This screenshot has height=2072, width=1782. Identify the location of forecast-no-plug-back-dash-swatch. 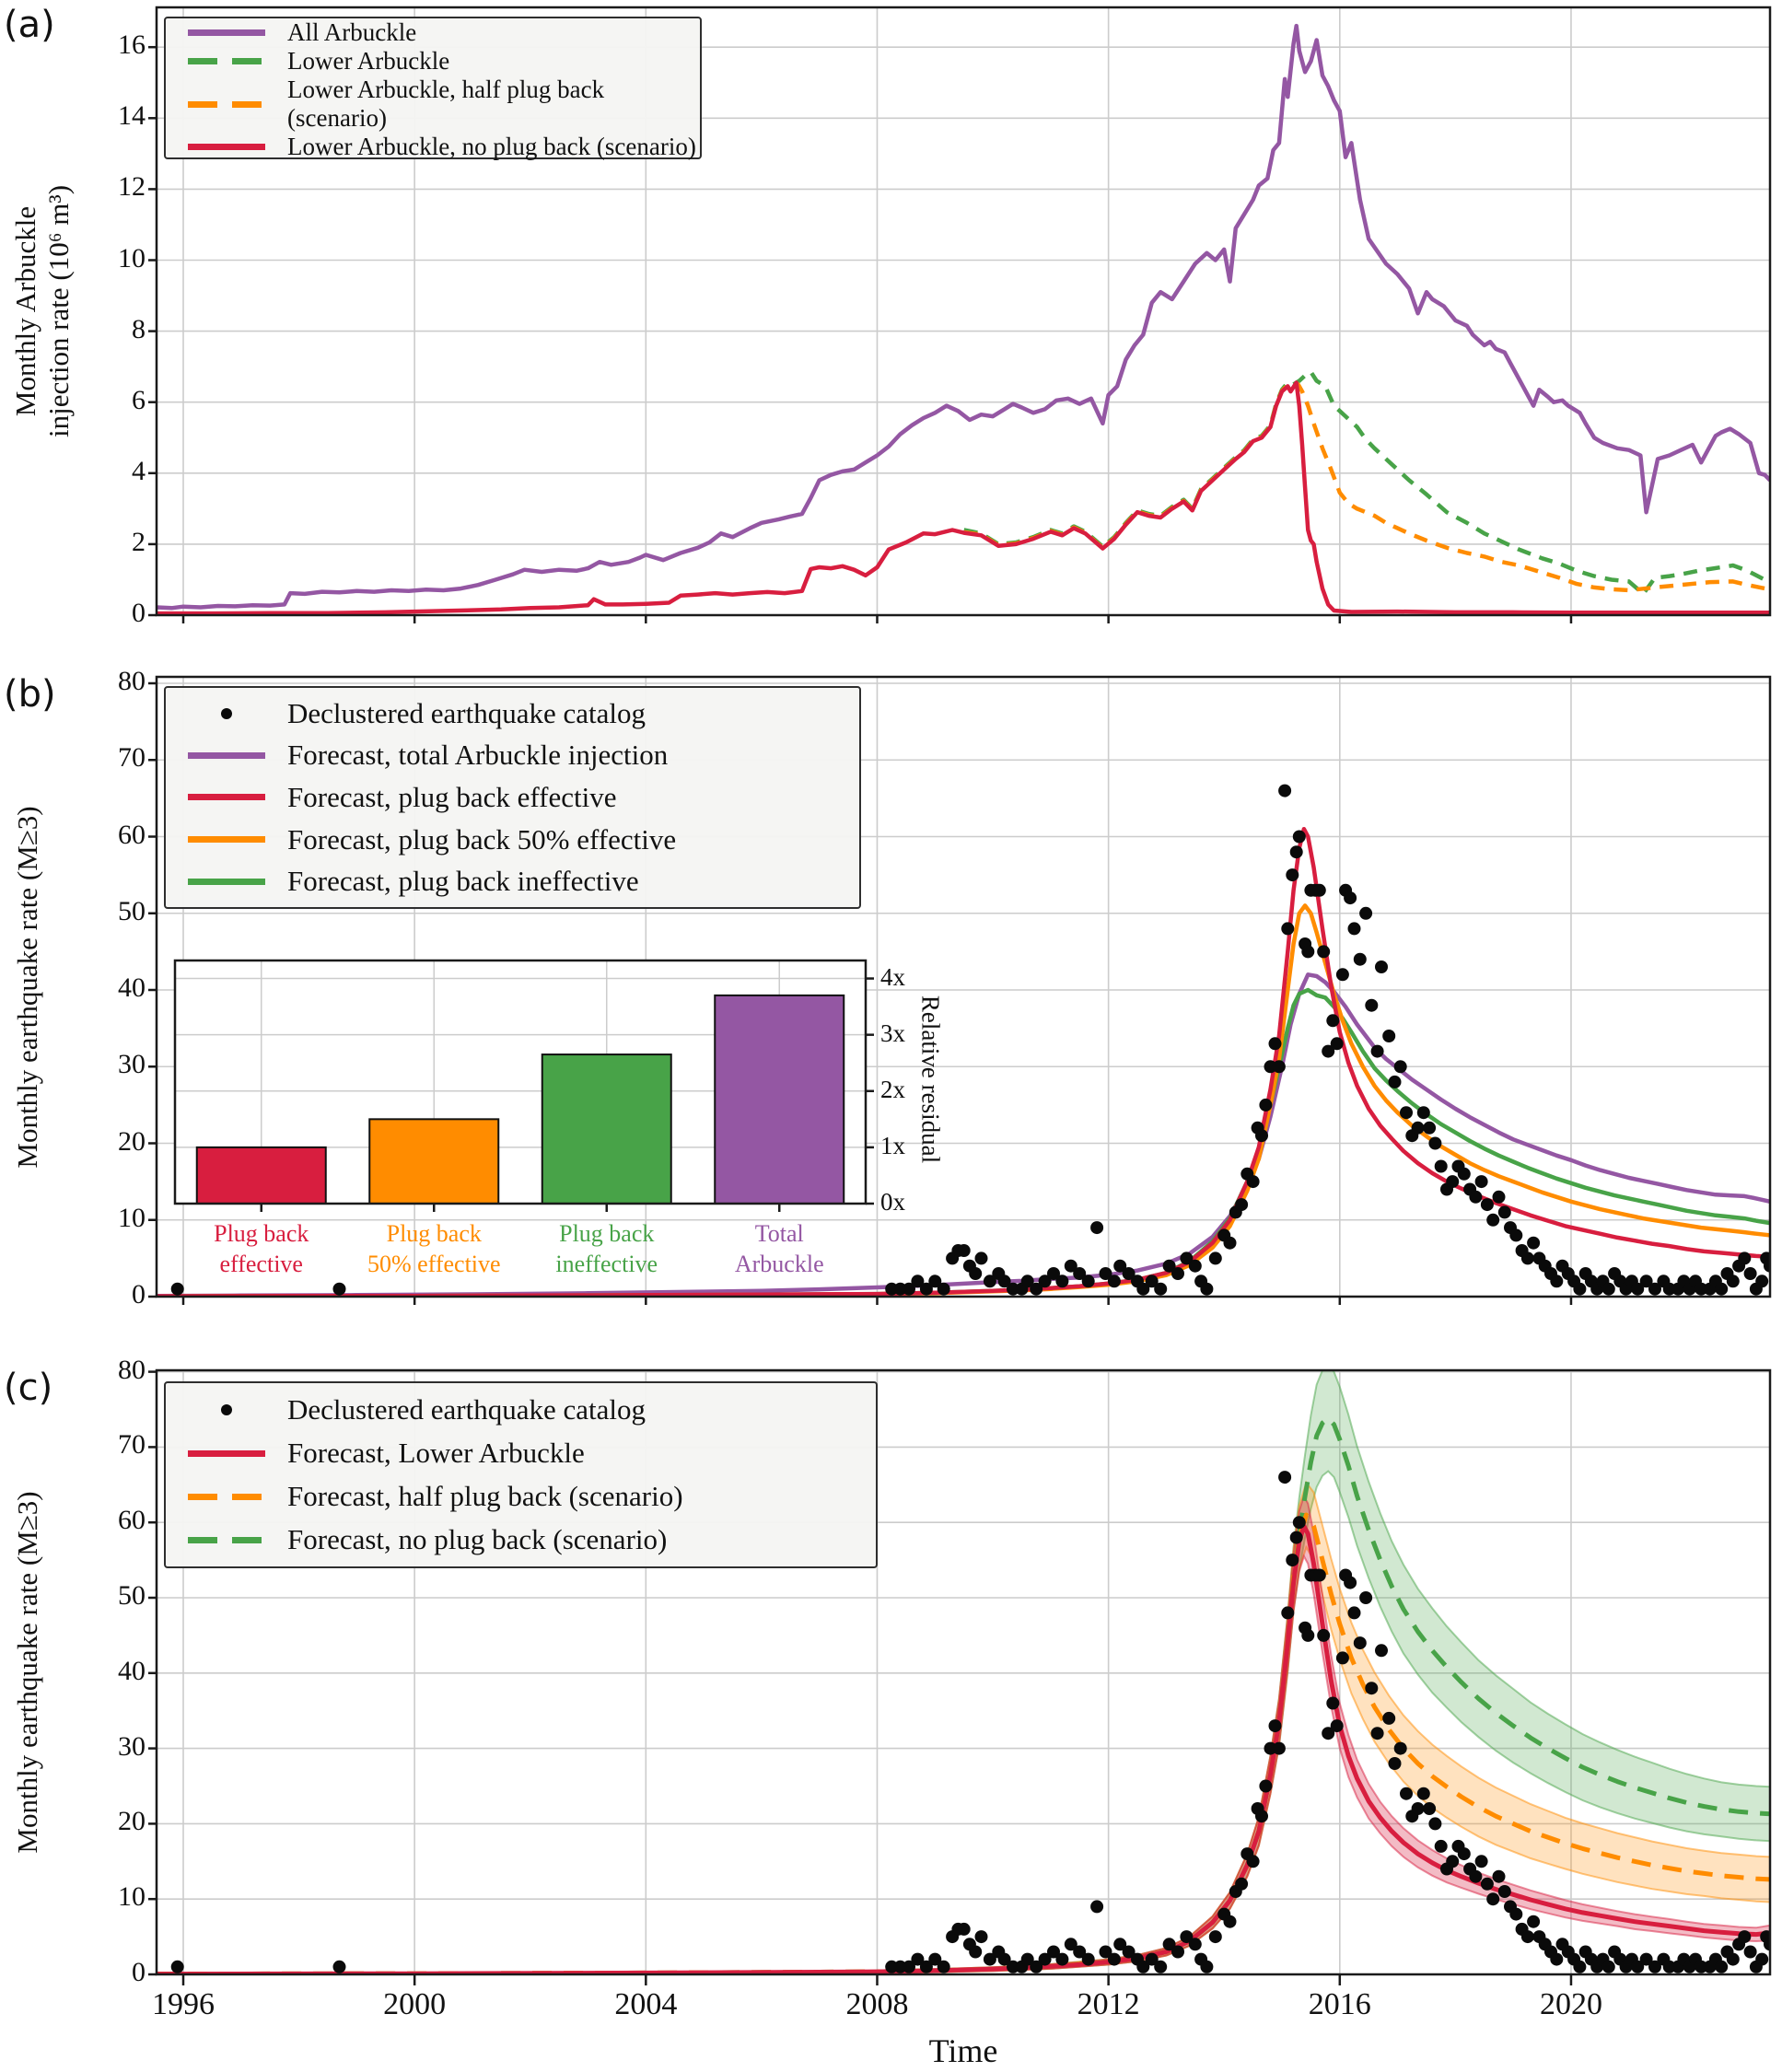
(226, 1539).